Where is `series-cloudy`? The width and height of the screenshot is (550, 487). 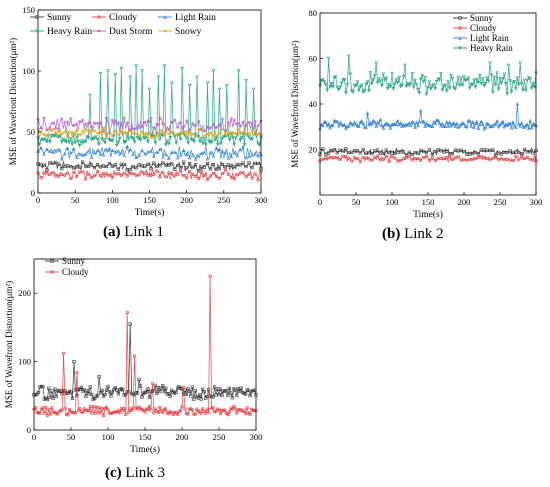 series-cloudy is located at coordinates (149, 174).